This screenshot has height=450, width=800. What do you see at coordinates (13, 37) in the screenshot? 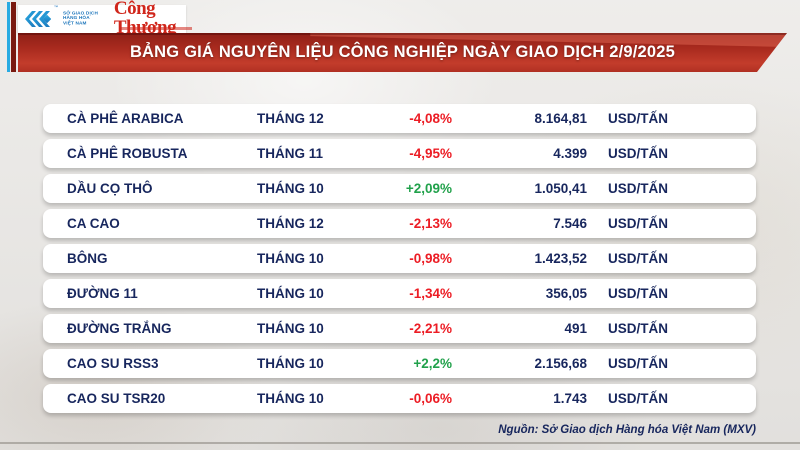
I see `accent-stripe-darkred` at bounding box center [13, 37].